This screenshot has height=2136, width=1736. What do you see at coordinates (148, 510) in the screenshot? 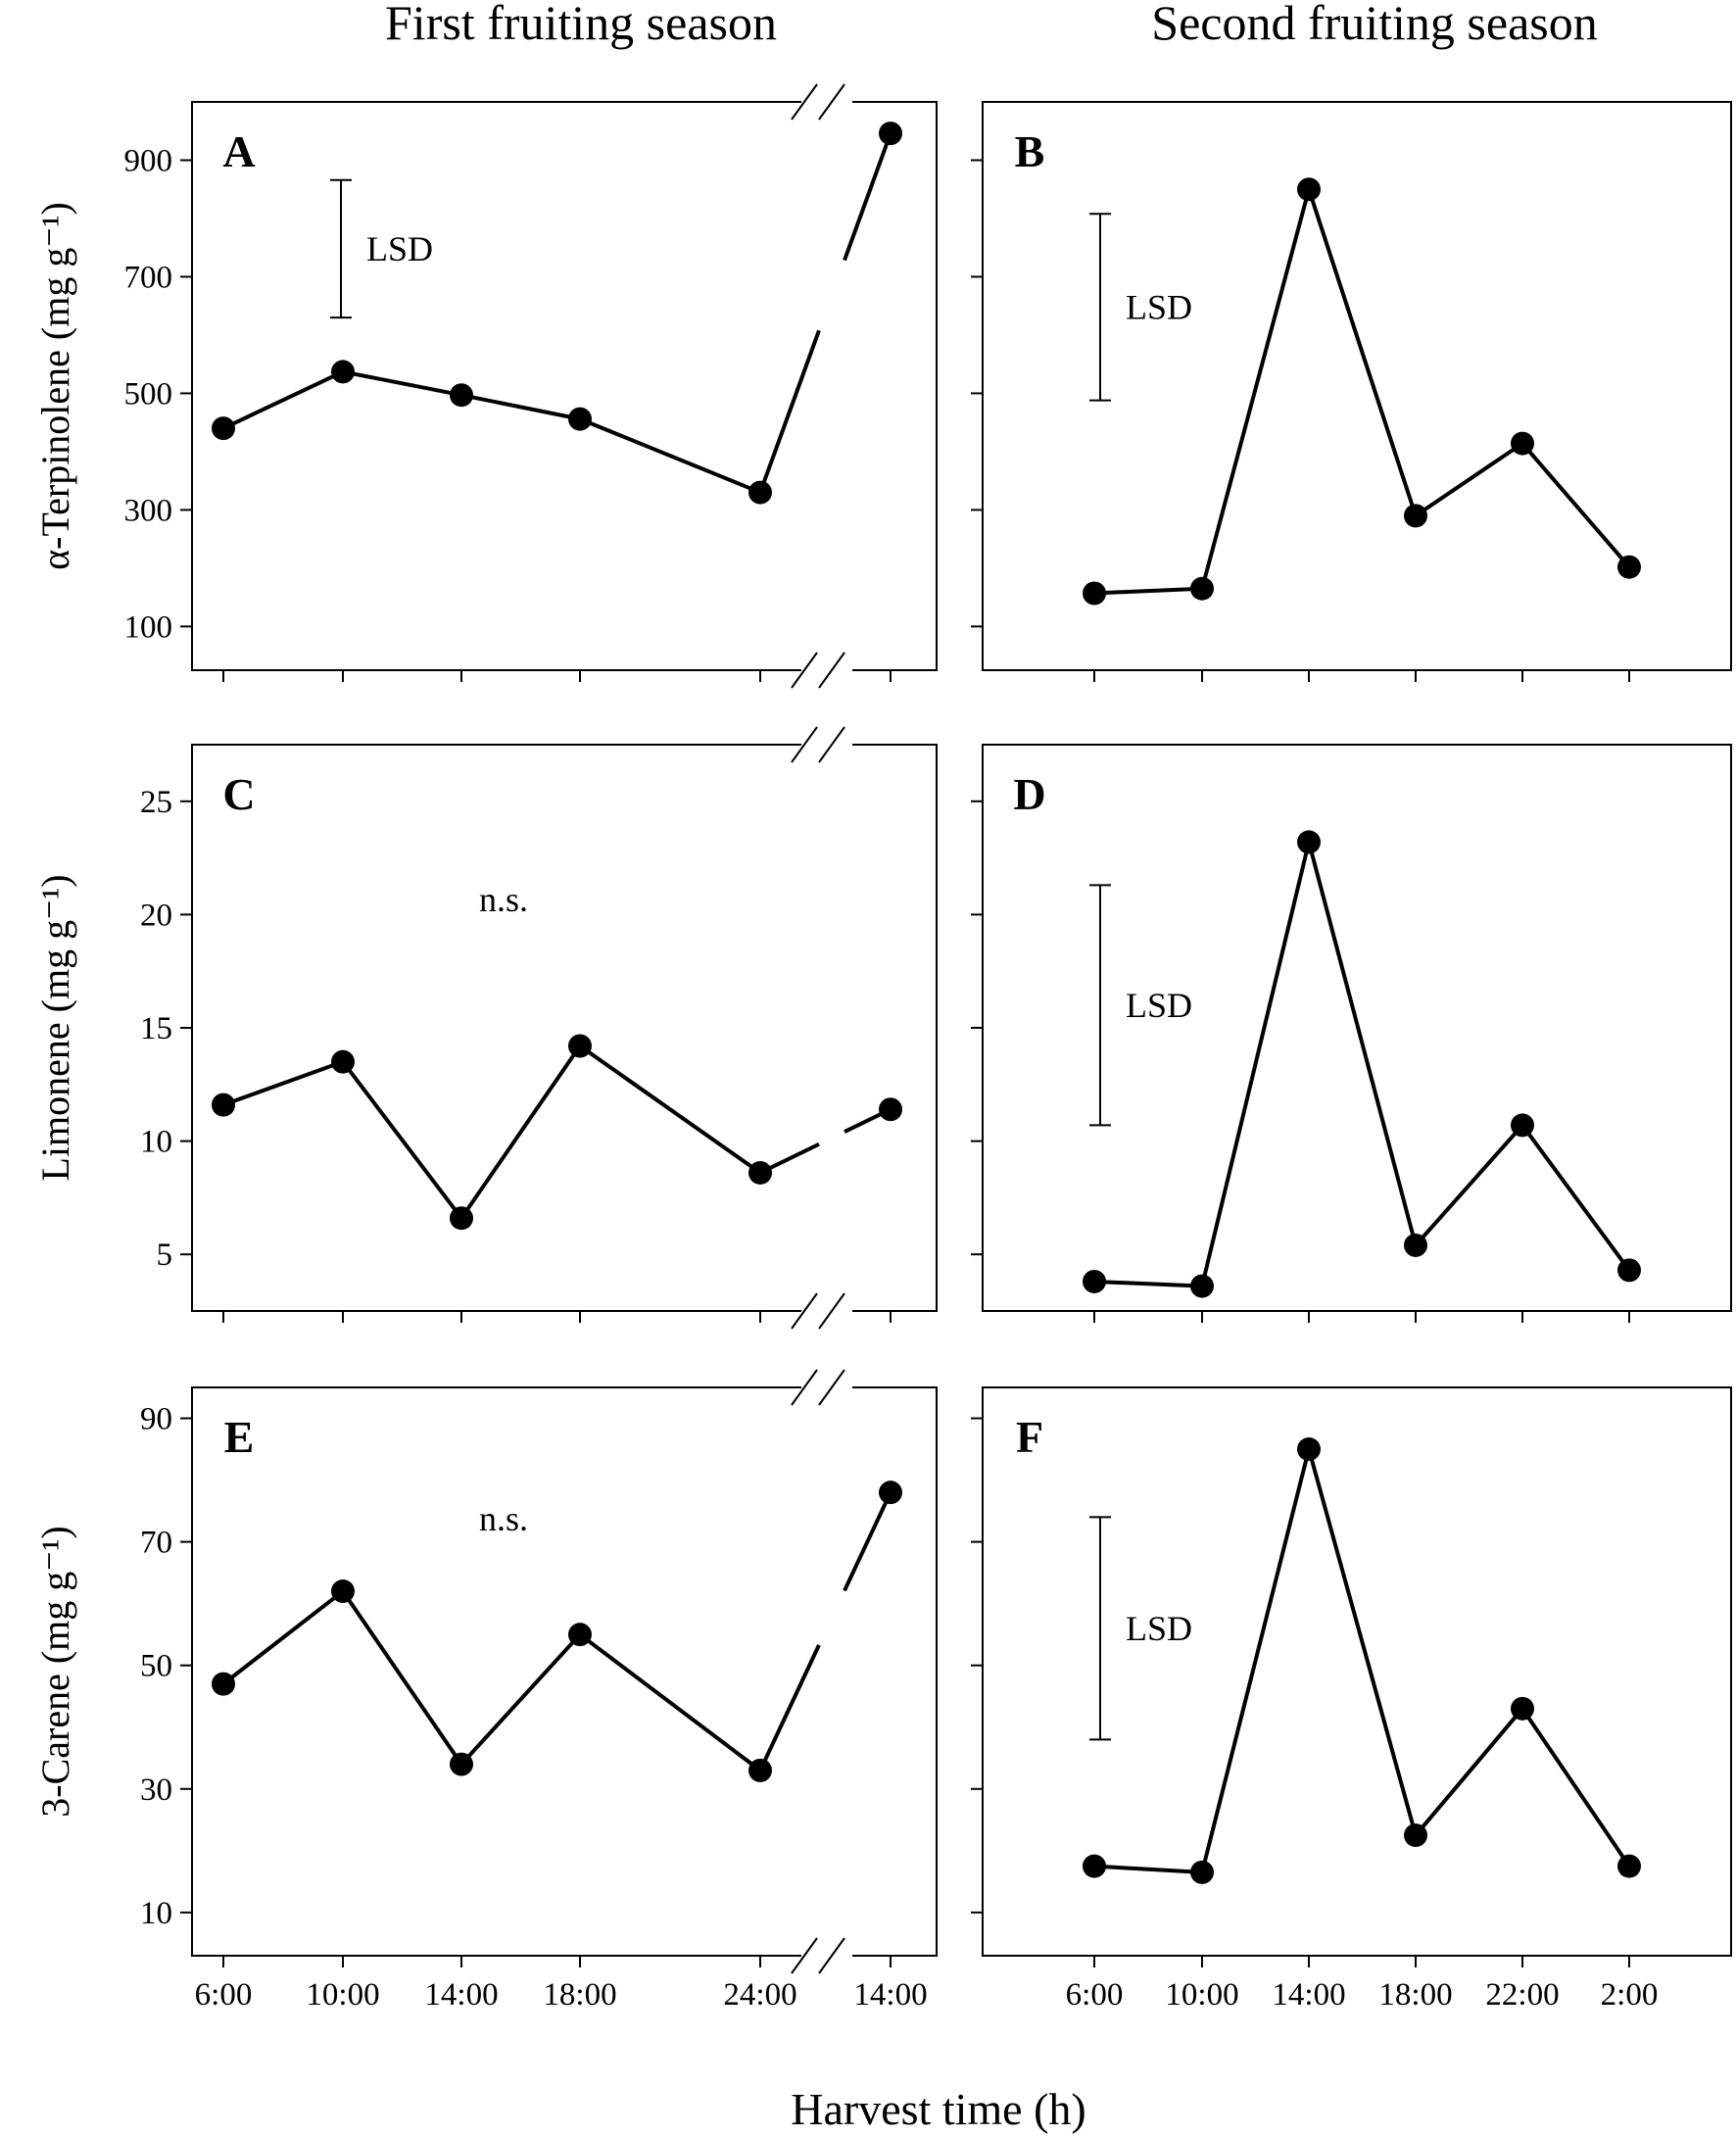
I see `y-tick-label: 300` at bounding box center [148, 510].